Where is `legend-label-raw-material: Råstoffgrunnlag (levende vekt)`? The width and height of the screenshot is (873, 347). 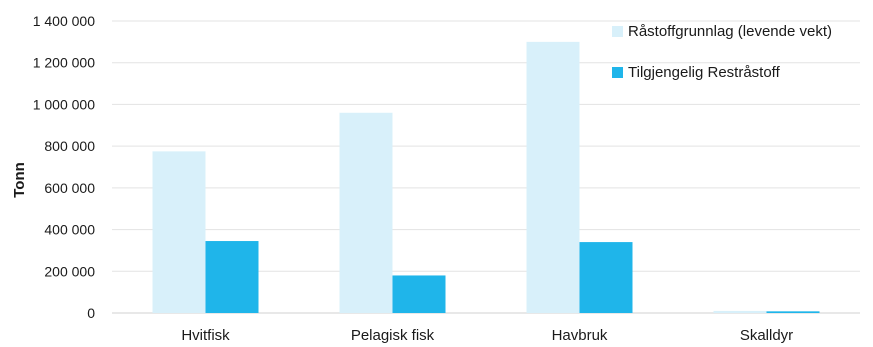
legend-label-raw-material: Råstoffgrunnlag (levende vekt) is located at coordinates (730, 31).